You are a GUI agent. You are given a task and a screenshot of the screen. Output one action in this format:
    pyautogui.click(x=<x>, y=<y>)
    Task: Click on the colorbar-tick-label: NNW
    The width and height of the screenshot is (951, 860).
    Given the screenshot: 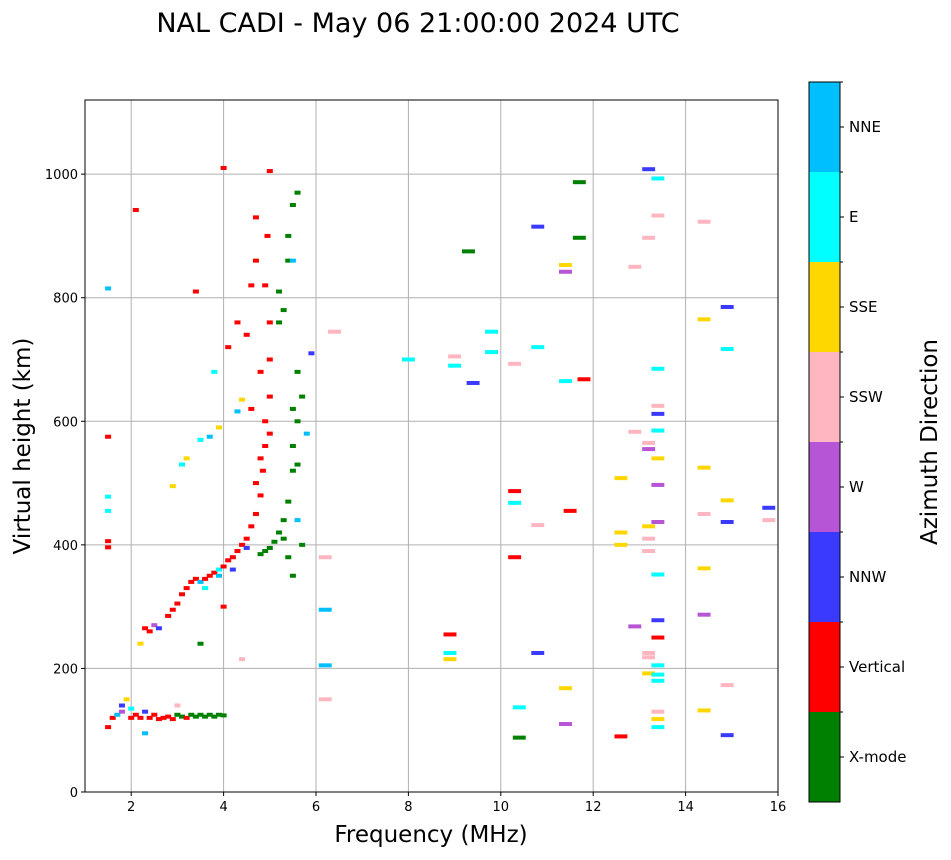 What is the action you would take?
    pyautogui.click(x=867, y=577)
    